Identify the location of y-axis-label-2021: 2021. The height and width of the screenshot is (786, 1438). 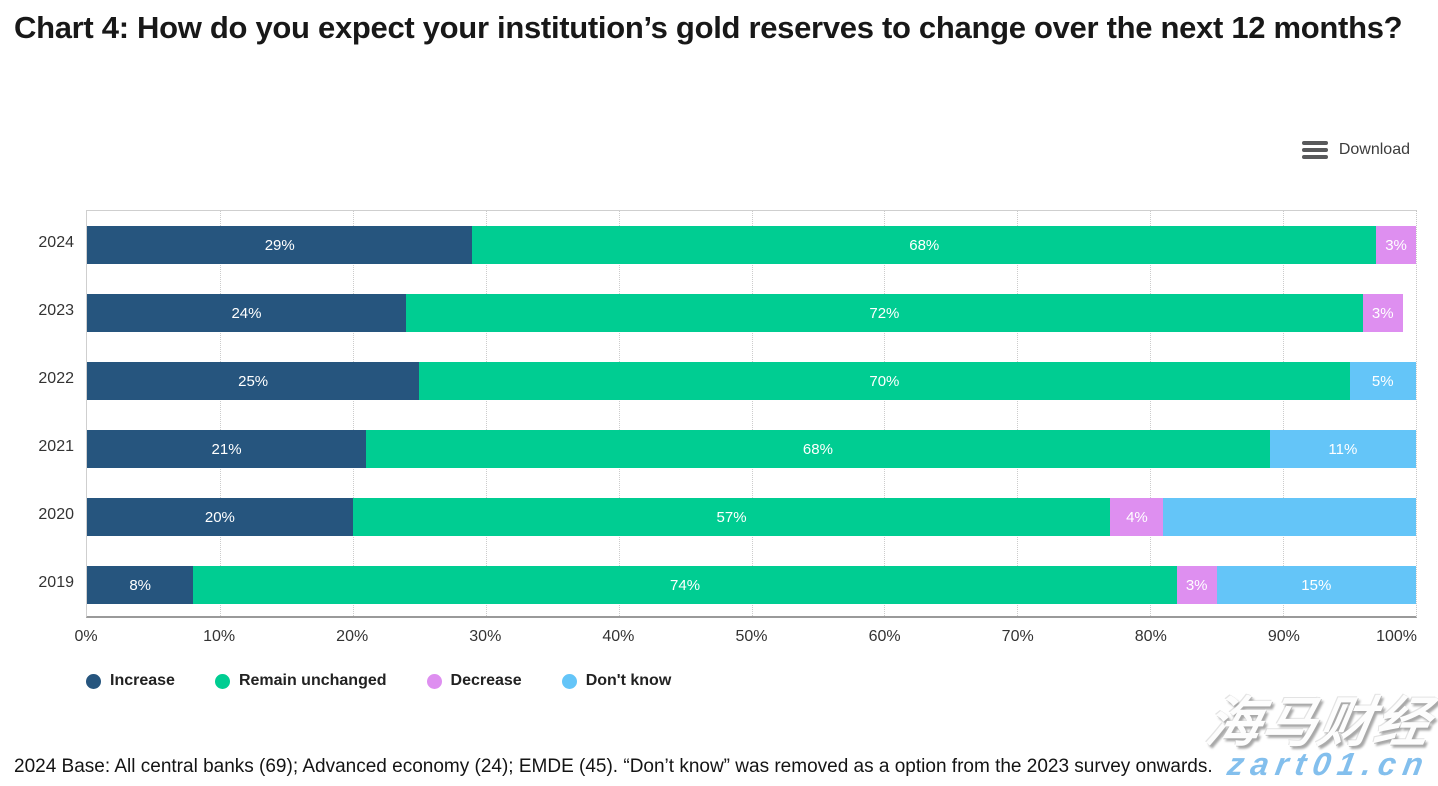
(56, 446).